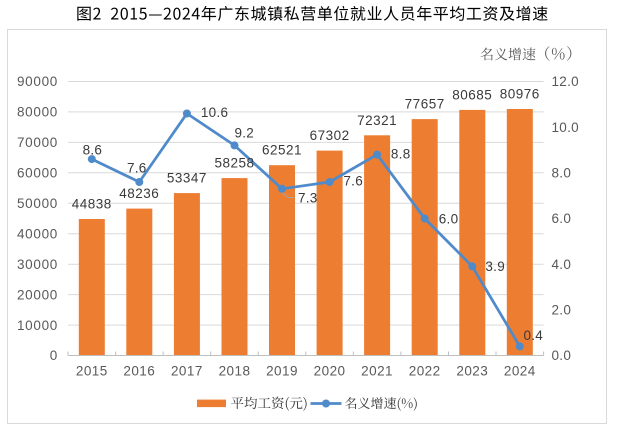 This screenshot has height=432, width=618. I want to click on svg-text: 12.0, so click(565, 81).